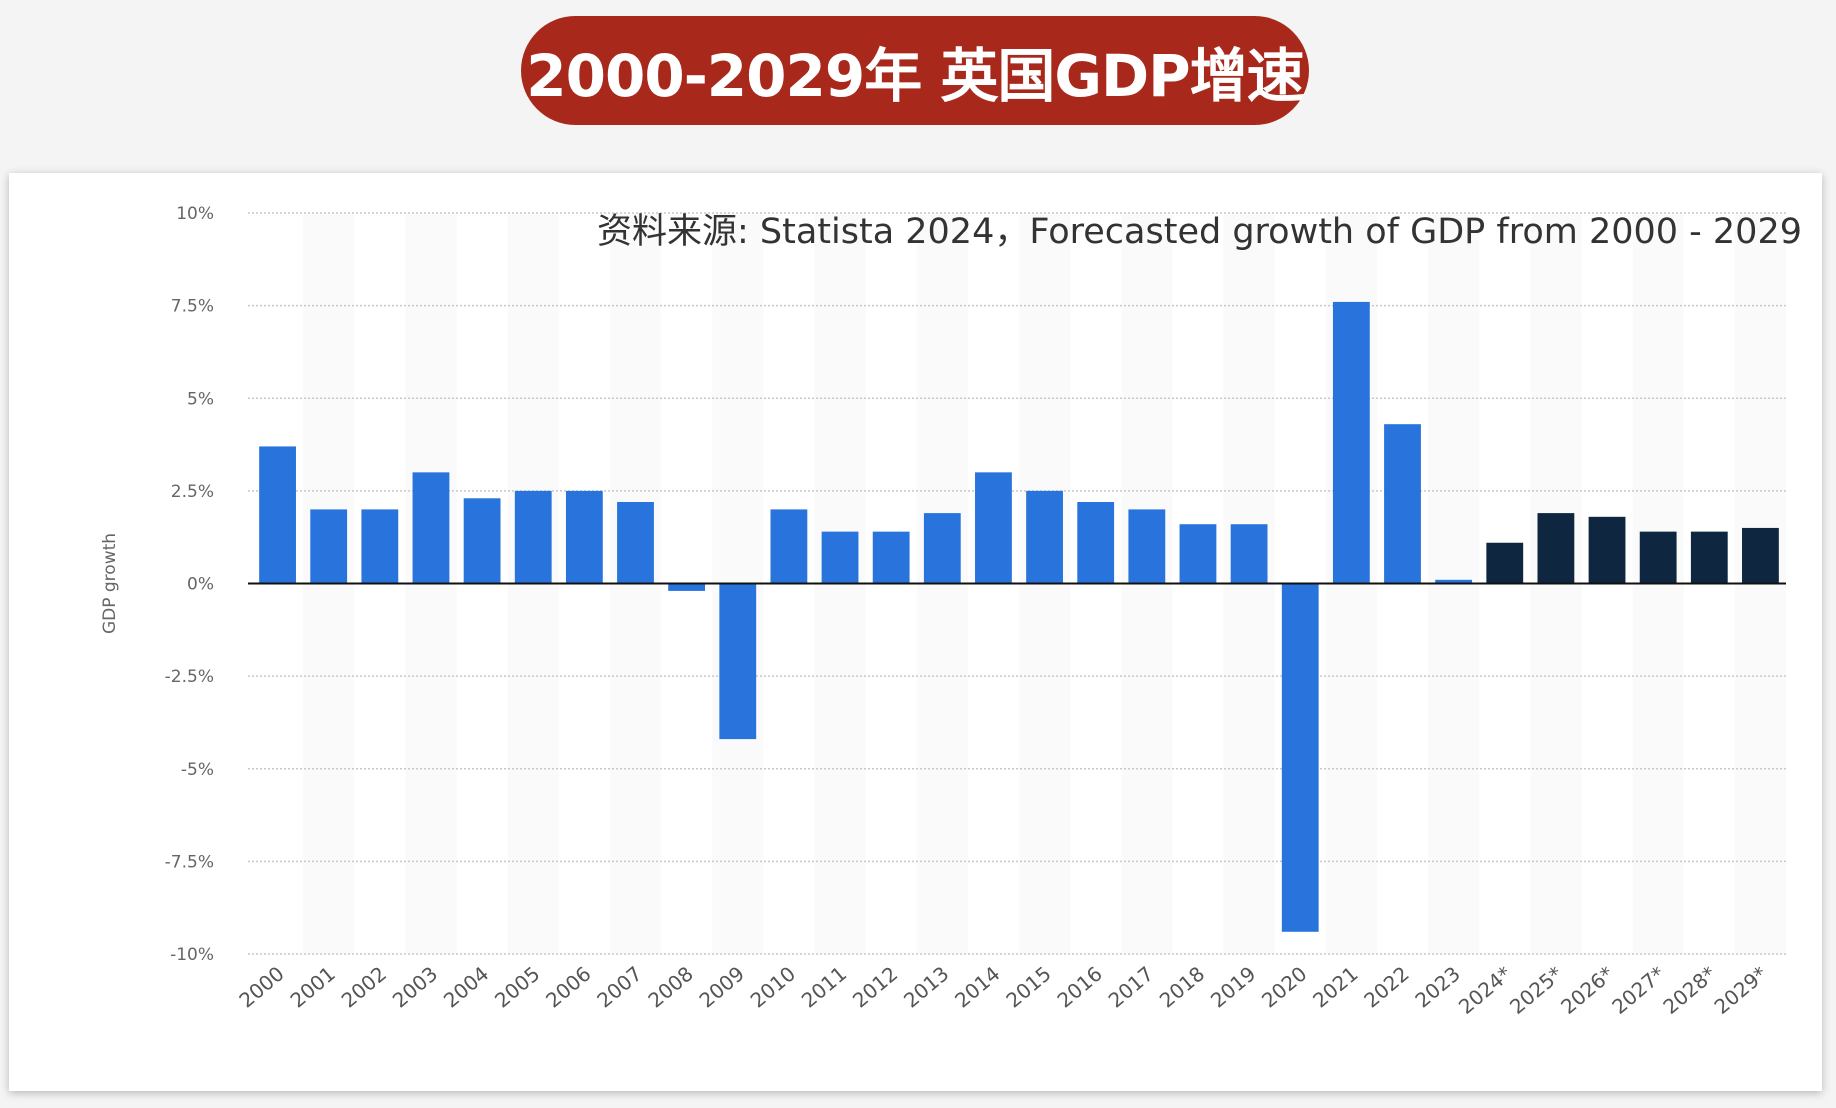  I want to click on x-tick-label: 2018, so click(1182, 986).